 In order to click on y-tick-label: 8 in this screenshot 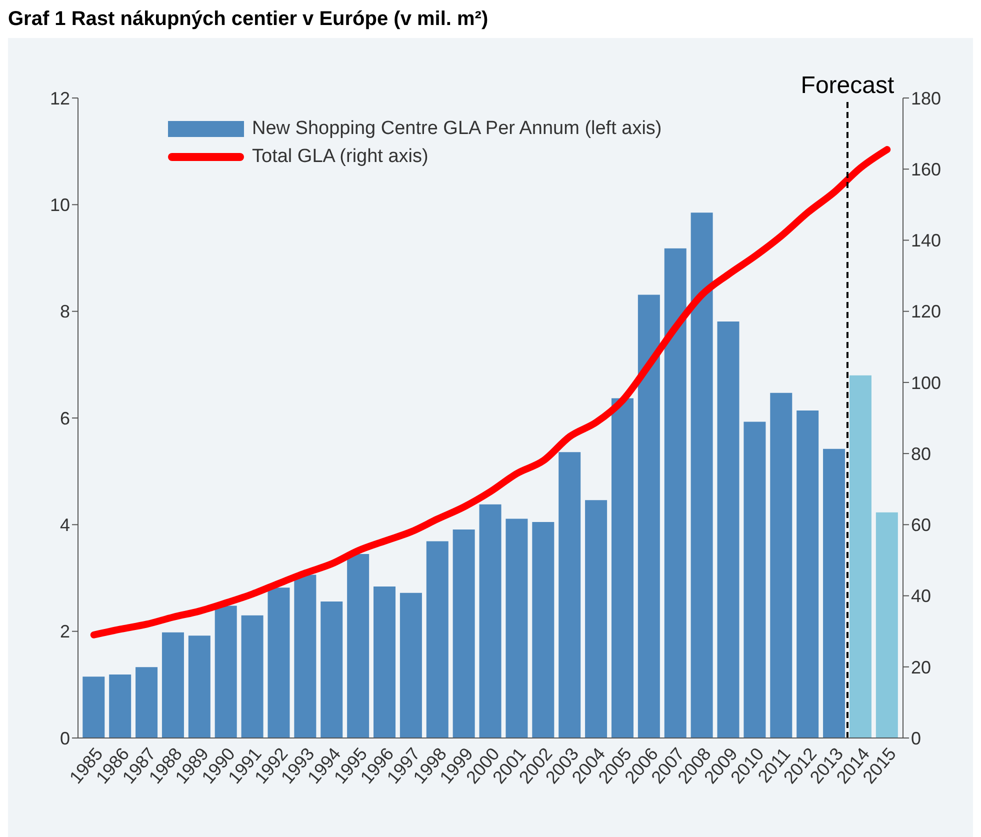, I will do `click(65, 312)`.